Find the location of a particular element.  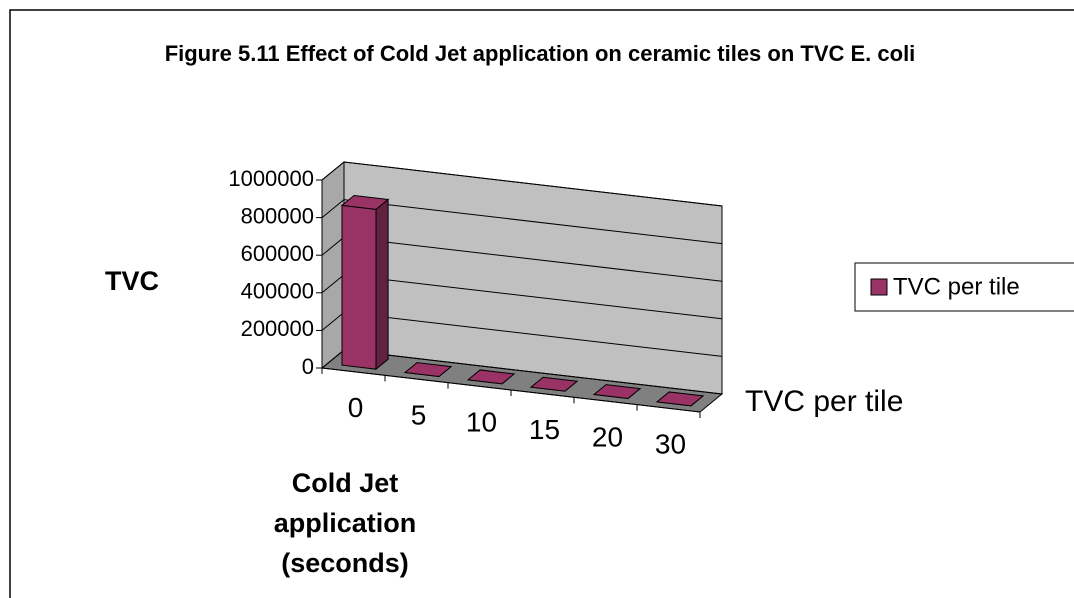

x-tick-label: 10 is located at coordinates (481, 422).